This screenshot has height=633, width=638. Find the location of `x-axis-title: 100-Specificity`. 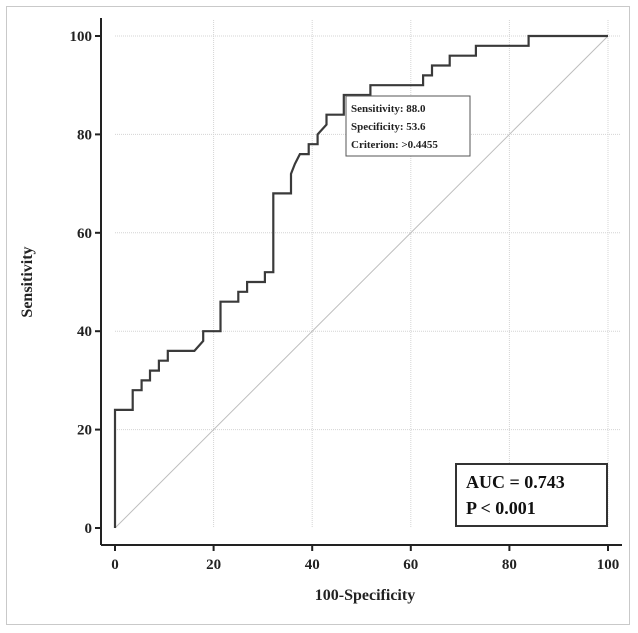

x-axis-title: 100-Specificity is located at coordinates (365, 595).